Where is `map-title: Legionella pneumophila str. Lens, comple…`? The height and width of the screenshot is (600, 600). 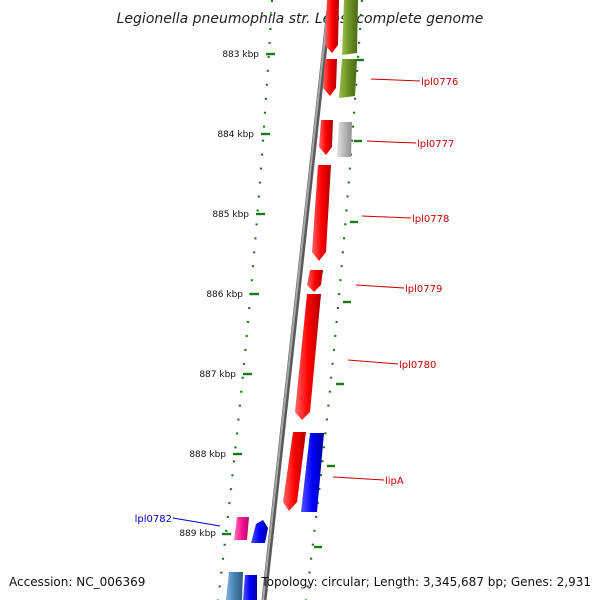
map-title: Legionella pneumophila str. Lens, comple… is located at coordinates (300, 19).